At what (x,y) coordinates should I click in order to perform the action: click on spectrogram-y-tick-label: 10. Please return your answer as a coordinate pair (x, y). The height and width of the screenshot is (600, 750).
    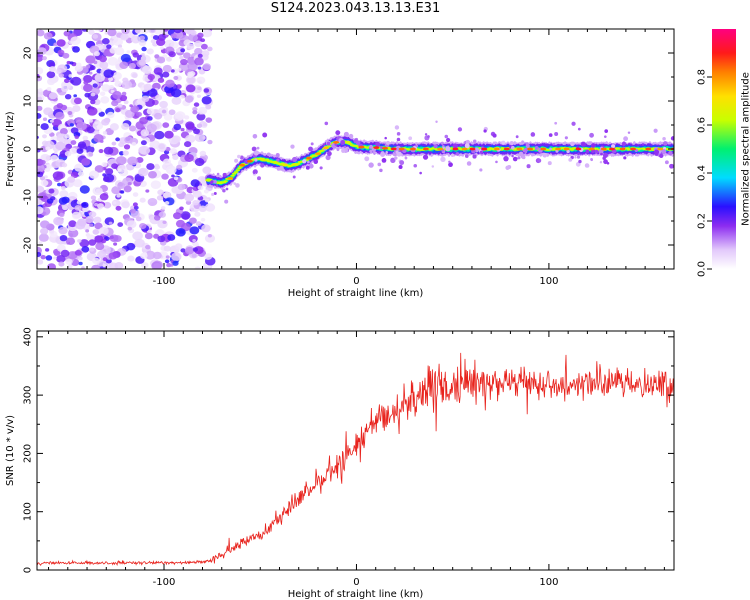
    Looking at the image, I should click on (28, 101).